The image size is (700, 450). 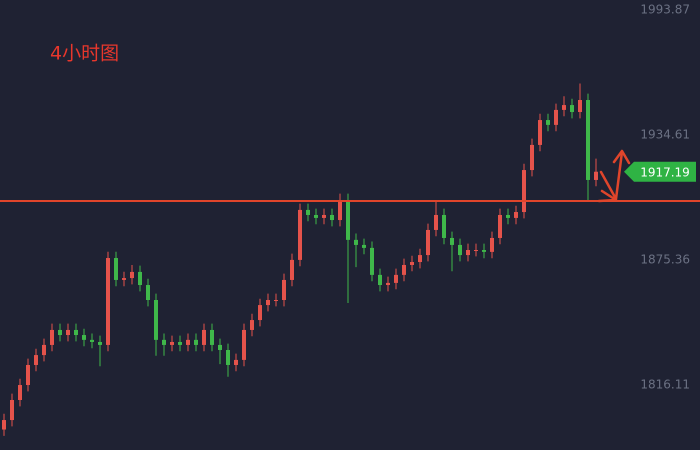 What do you see at coordinates (665, 260) in the screenshot?
I see `y-tick-label: 1875.36` at bounding box center [665, 260].